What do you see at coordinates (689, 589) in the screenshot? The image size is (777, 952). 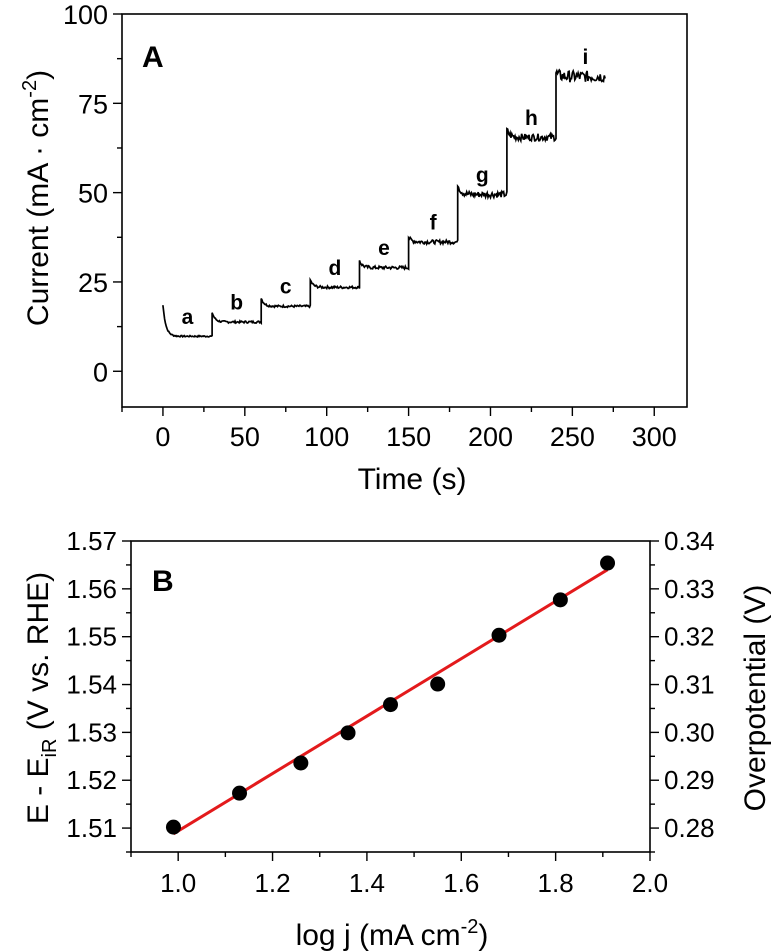 I see `right-y-tick-label: 0.33` at bounding box center [689, 589].